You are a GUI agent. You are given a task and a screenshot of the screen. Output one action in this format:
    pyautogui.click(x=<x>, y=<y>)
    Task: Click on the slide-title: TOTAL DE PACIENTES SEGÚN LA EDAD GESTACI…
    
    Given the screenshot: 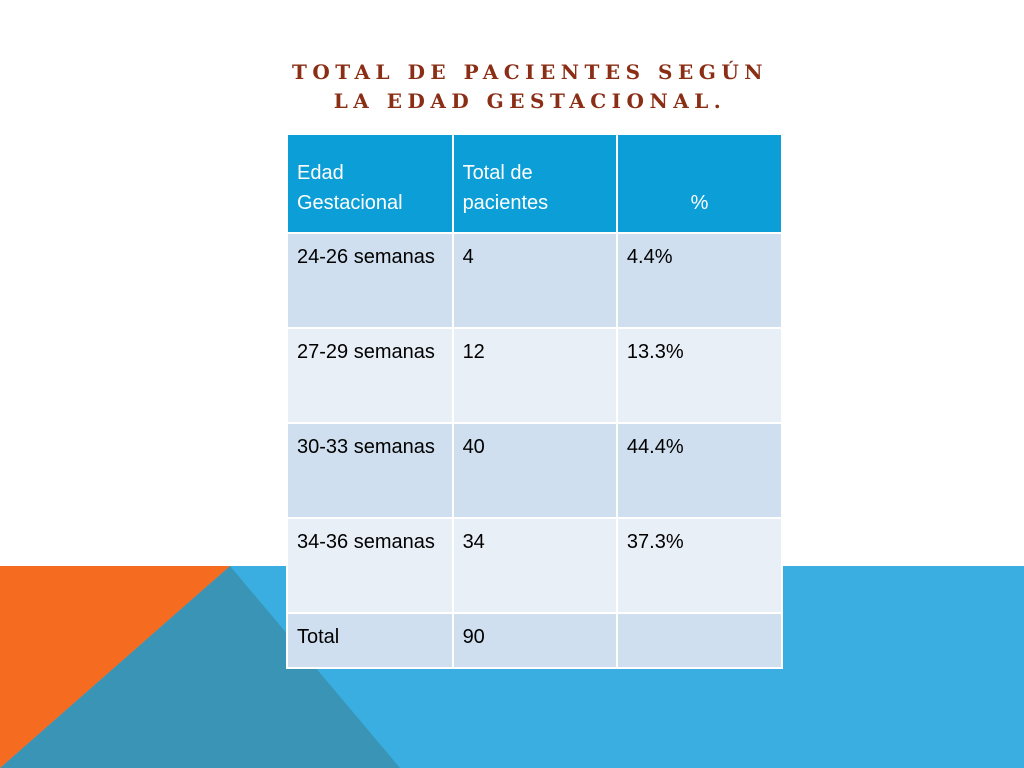 What is the action you would take?
    pyautogui.click(x=512, y=87)
    